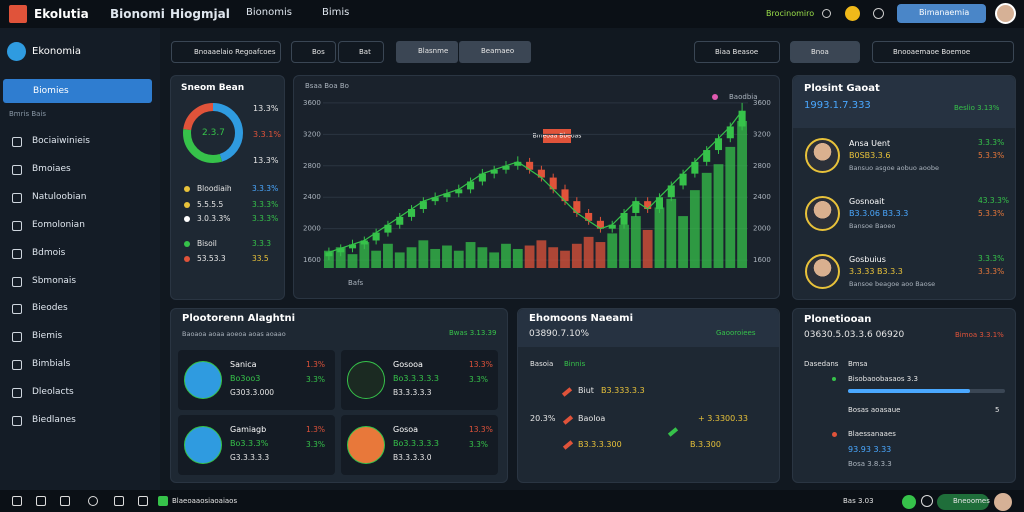 The image size is (1024, 512). I want to click on card-pct: 3.3%, so click(316, 379).